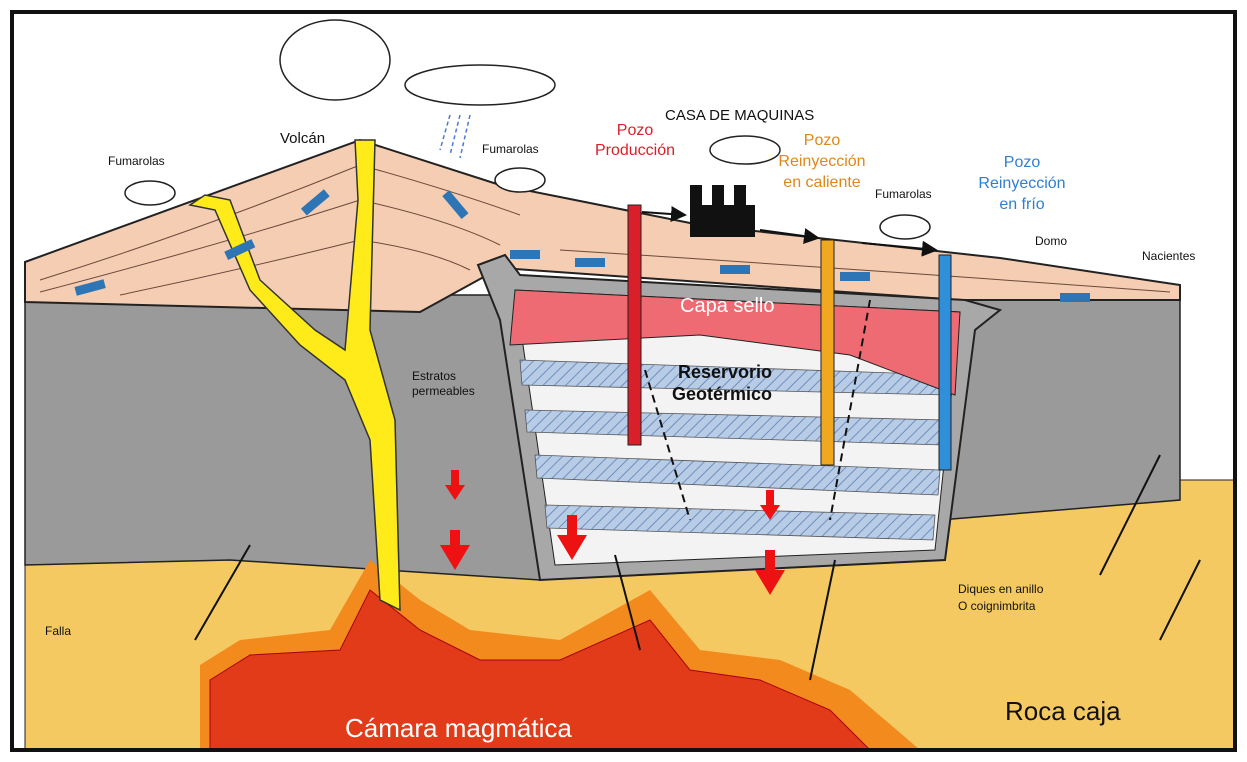 Image resolution: width=1247 pixels, height=762 pixels. I want to click on production-well, so click(634, 325).